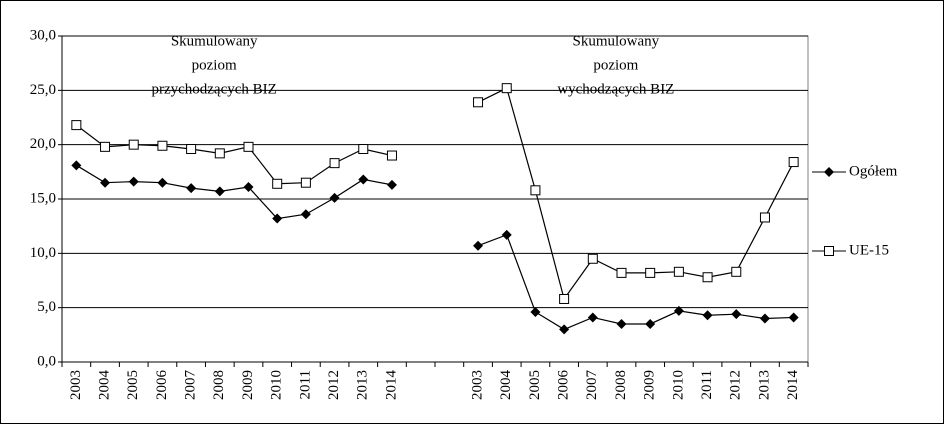 The image size is (944, 424). What do you see at coordinates (635, 282) in the screenshot?
I see `series-line` at bounding box center [635, 282].